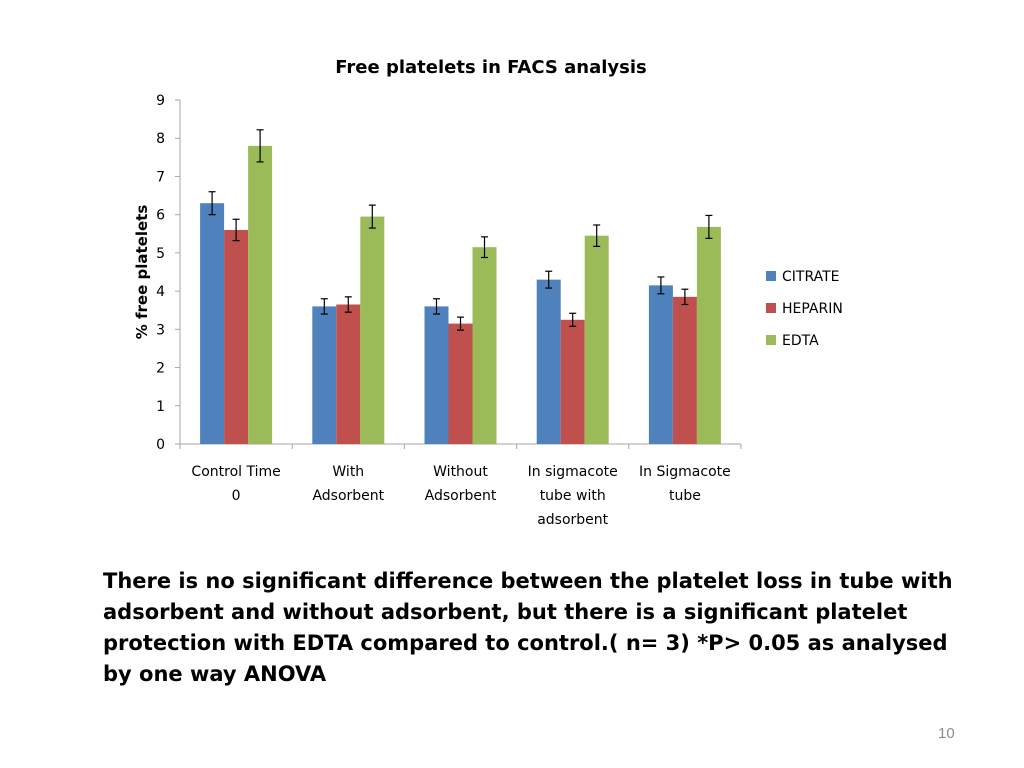 Image resolution: width=1024 pixels, height=768 pixels. Describe the element at coordinates (142, 272) in the screenshot. I see `y-axis-label: % free platelets` at that location.